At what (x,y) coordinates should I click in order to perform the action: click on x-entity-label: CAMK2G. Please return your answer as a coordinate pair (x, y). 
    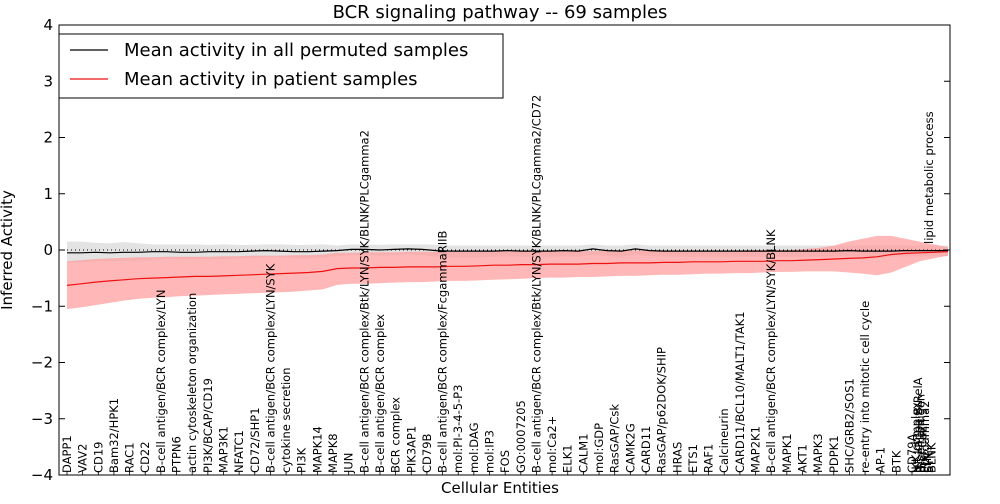
    Looking at the image, I should click on (630, 448).